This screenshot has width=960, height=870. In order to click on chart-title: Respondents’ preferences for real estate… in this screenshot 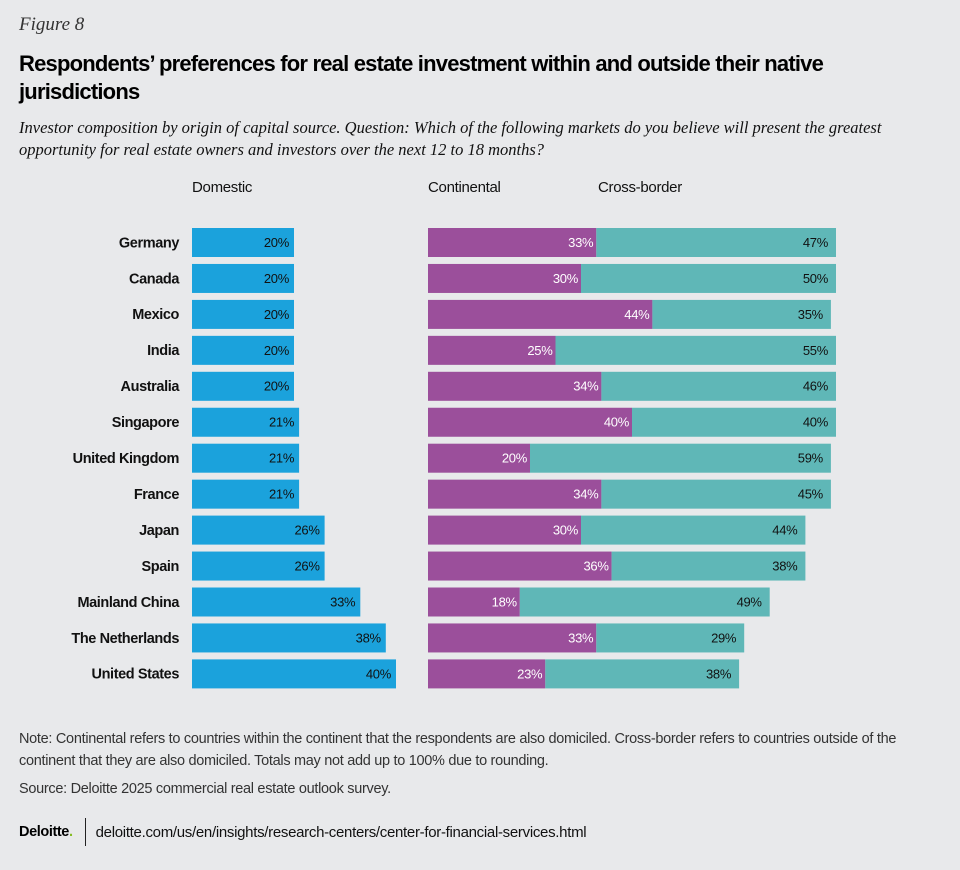, I will do `click(421, 77)`.